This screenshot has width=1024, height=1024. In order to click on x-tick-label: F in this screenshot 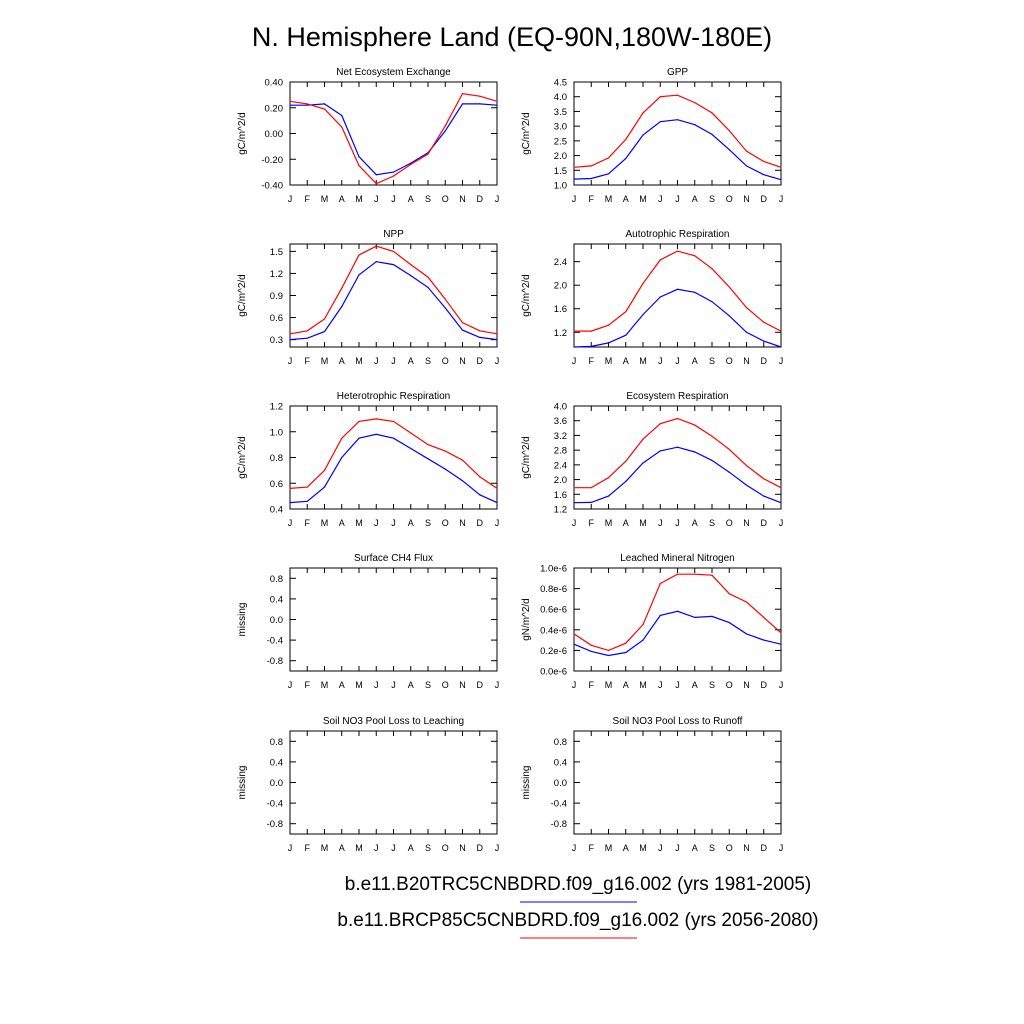, I will do `click(308, 523)`.